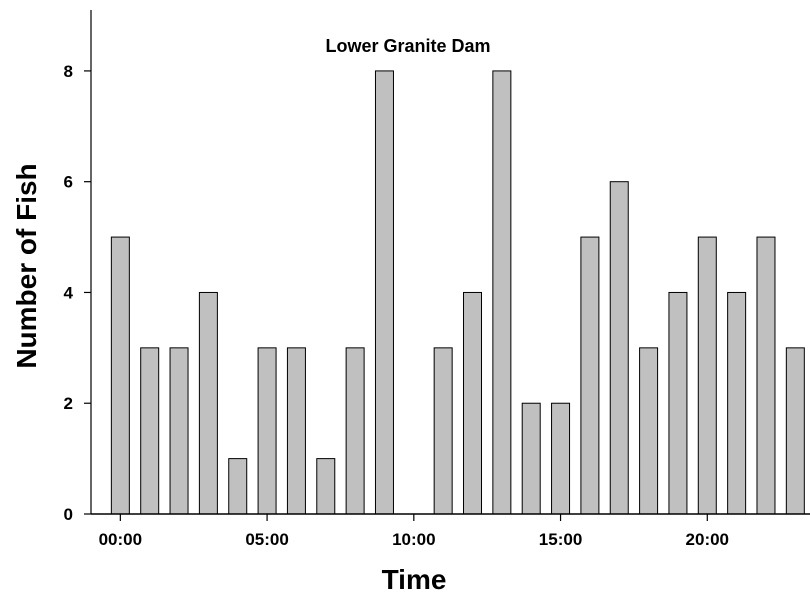  Describe the element at coordinates (69, 292) in the screenshot. I see `y-tick-label: 4` at that location.